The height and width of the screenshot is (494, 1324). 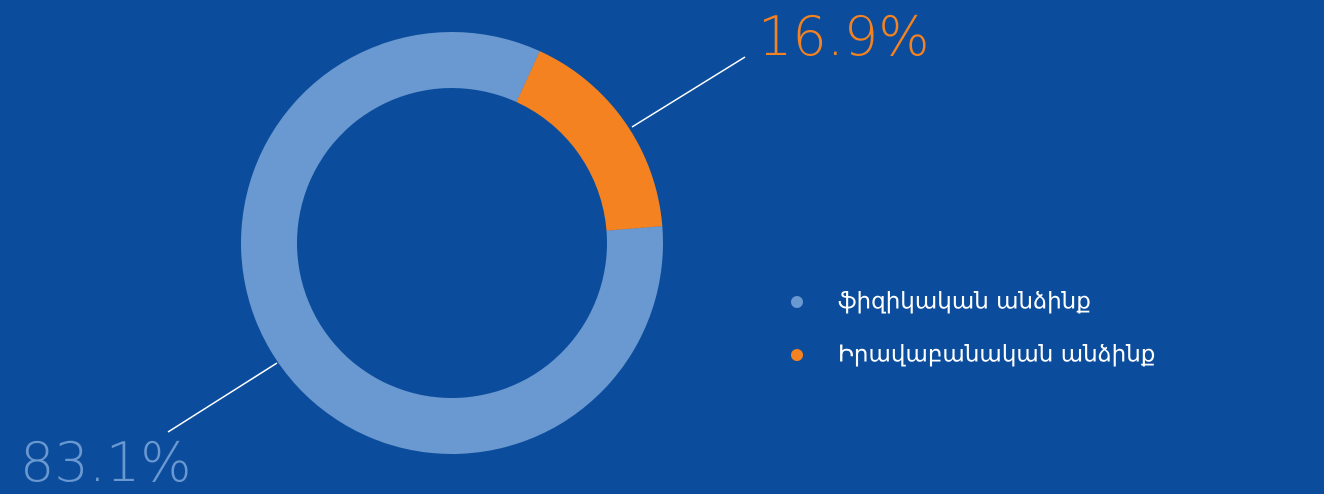 I want to click on legend: ֆիզիկական անձինք Իրավաբանական անձինք, so click(x=973, y=328).